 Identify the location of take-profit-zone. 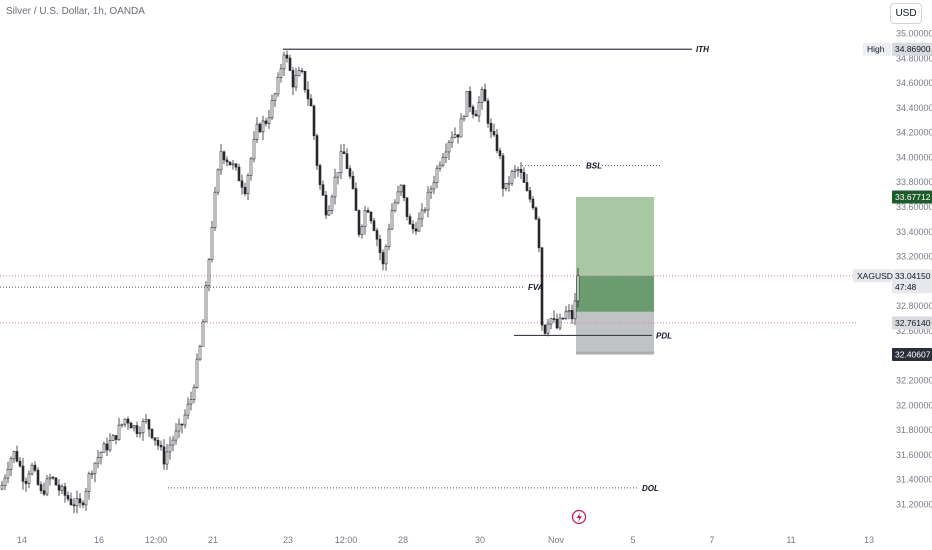
(615, 236).